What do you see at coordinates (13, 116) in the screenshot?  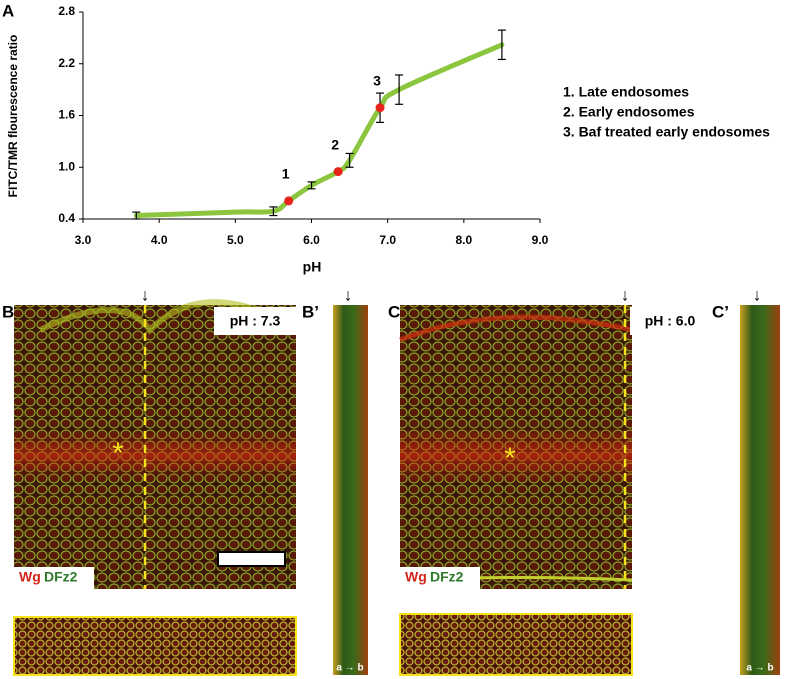 I see `y-axis-title: FITC/TMR flourescence ratio` at bounding box center [13, 116].